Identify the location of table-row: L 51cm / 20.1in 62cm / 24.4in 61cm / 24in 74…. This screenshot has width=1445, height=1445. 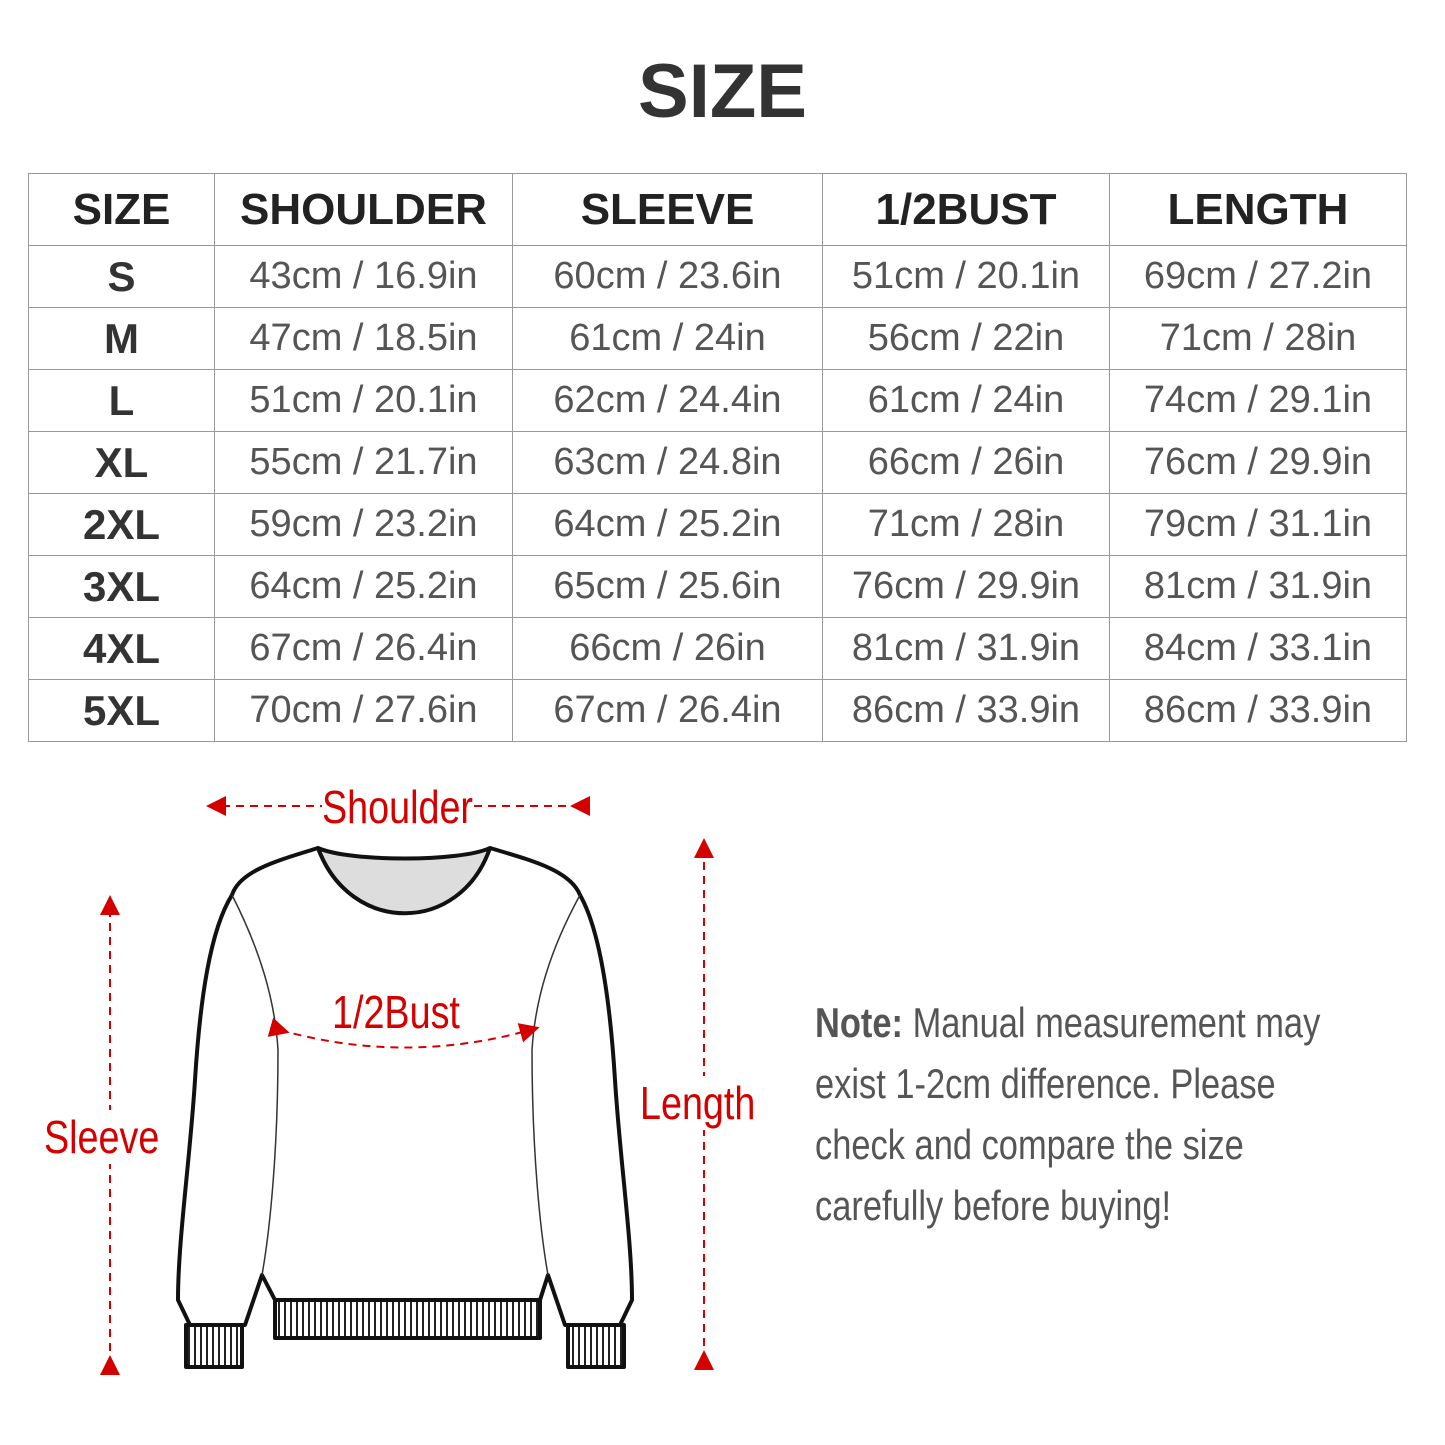
(717, 400).